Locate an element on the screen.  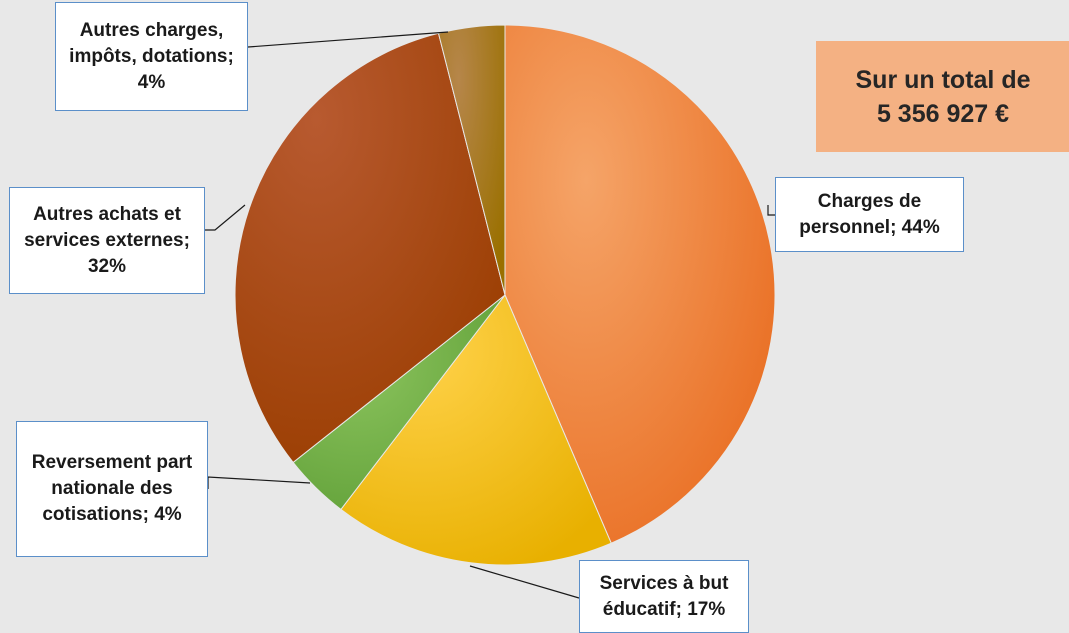
total-line1: Sur un total de is located at coordinates (943, 79).